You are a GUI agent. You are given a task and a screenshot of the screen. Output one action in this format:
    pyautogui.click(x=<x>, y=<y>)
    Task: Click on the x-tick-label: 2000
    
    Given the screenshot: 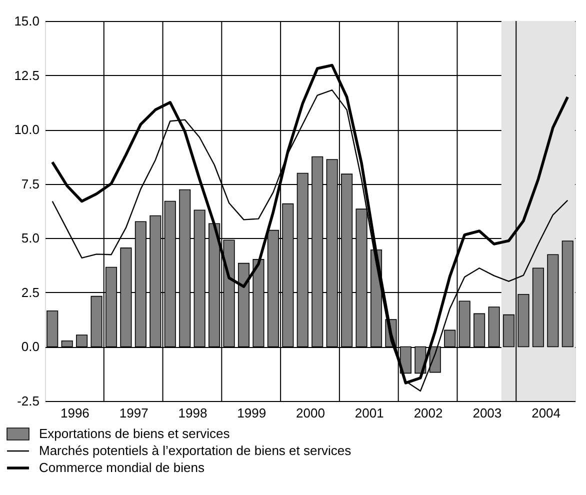 What is the action you would take?
    pyautogui.click(x=310, y=413)
    